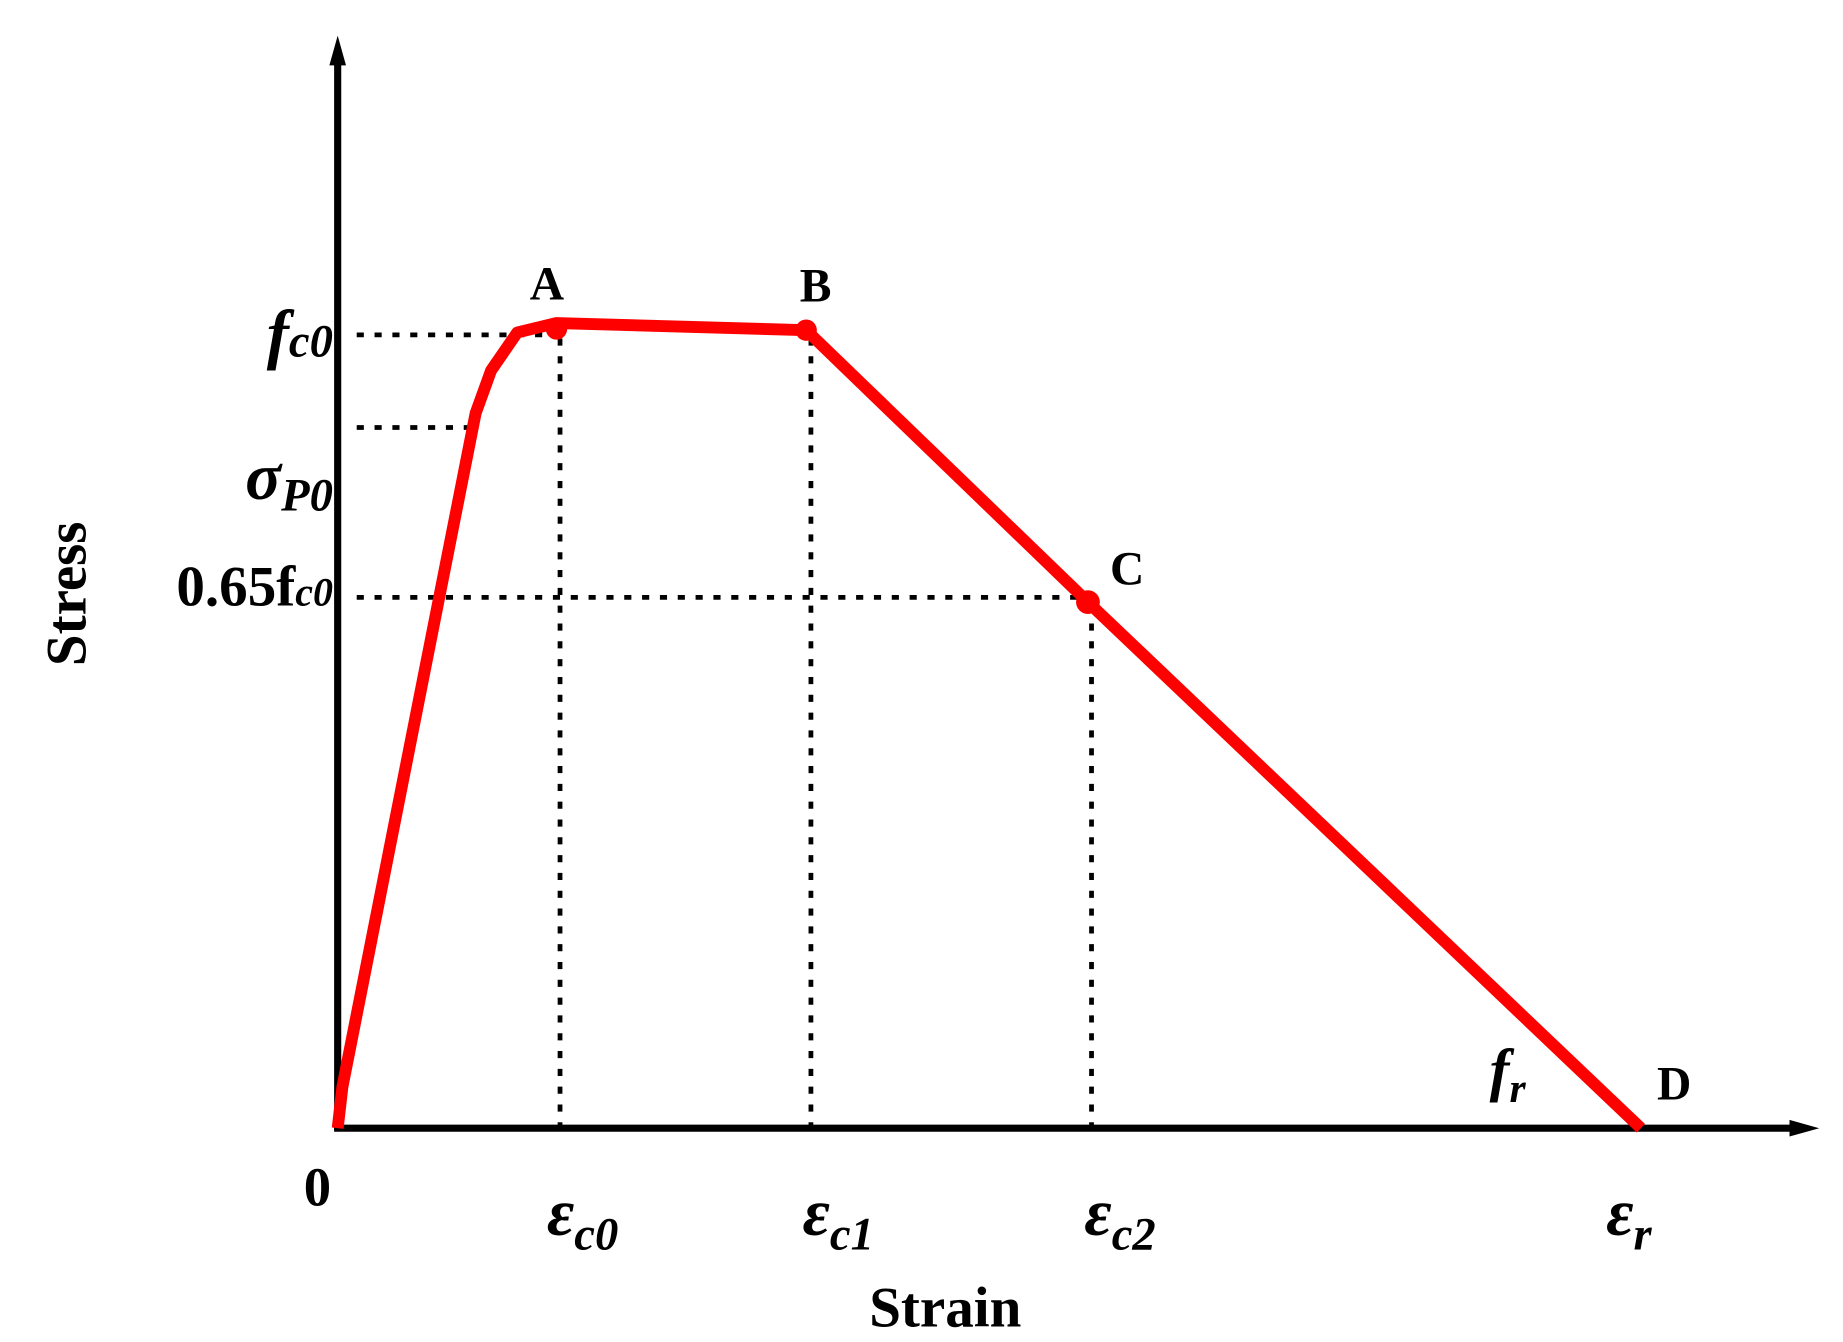 The height and width of the screenshot is (1342, 1843). Describe the element at coordinates (547, 284) in the screenshot. I see `point-label: A` at that location.